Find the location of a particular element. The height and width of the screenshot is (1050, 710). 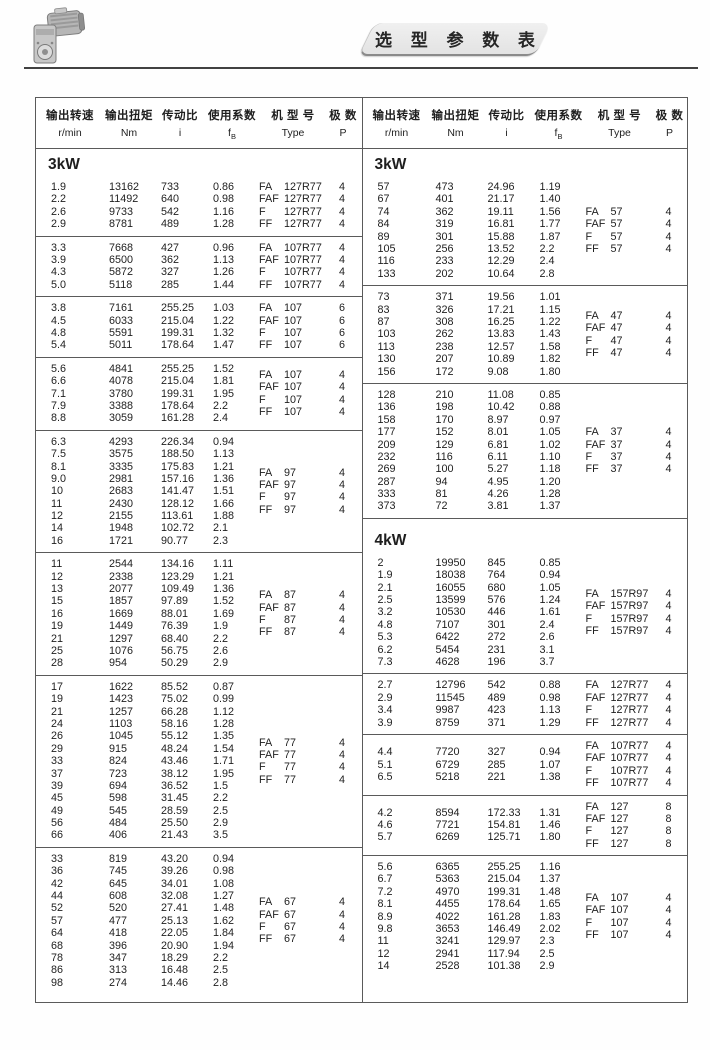

type-label: FA 127 is located at coordinates (622, 807).